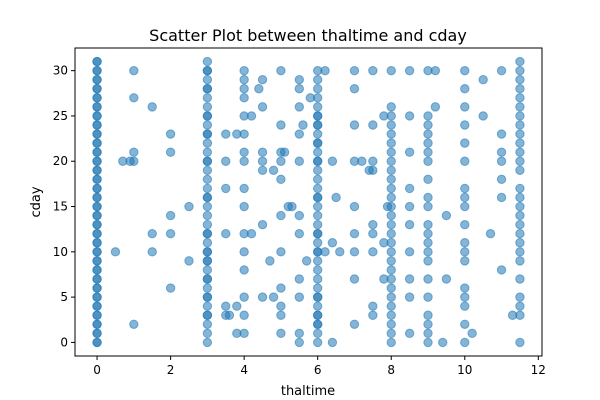 Image resolution: width=600 pixels, height=400 pixels. I want to click on x-tick-label: 8, so click(391, 370).